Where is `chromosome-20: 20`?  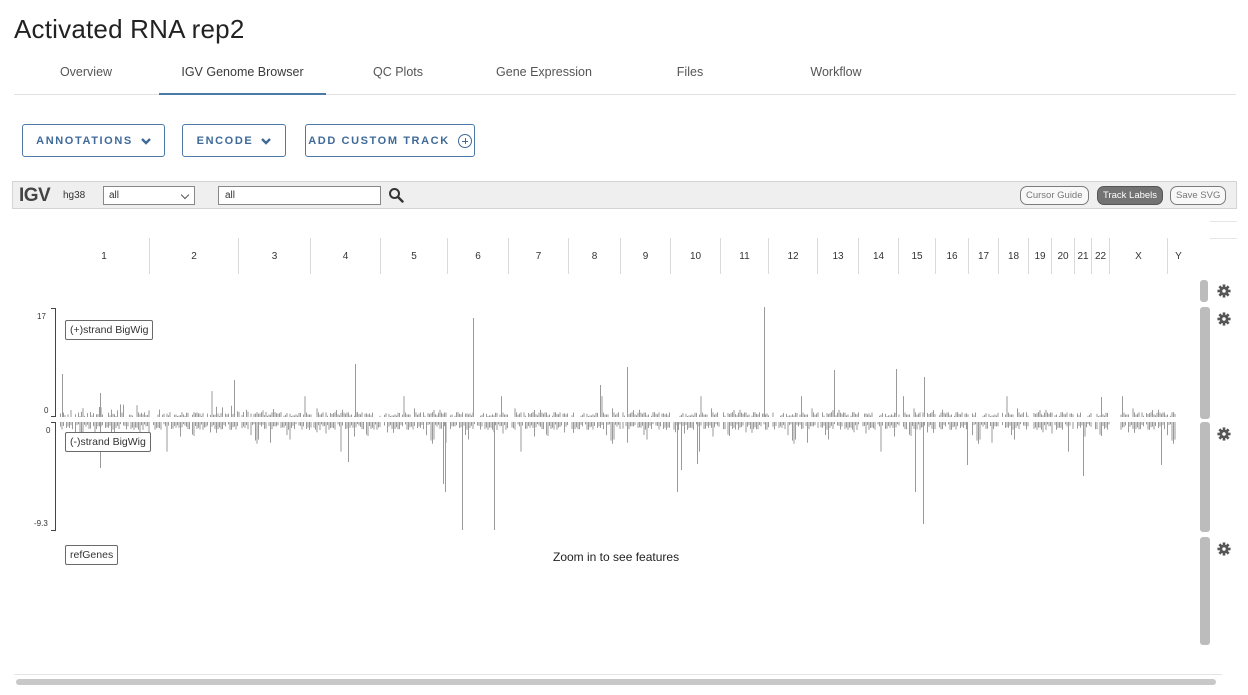
chromosome-20: 20 is located at coordinates (1063, 256).